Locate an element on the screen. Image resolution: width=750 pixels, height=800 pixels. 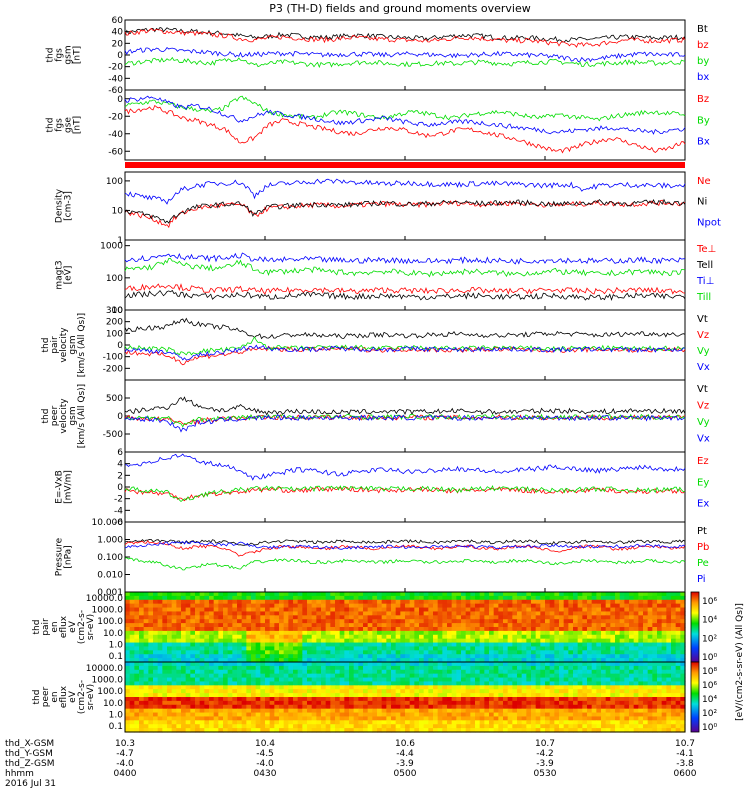
series-line-Vx is located at coordinates (405, 423).